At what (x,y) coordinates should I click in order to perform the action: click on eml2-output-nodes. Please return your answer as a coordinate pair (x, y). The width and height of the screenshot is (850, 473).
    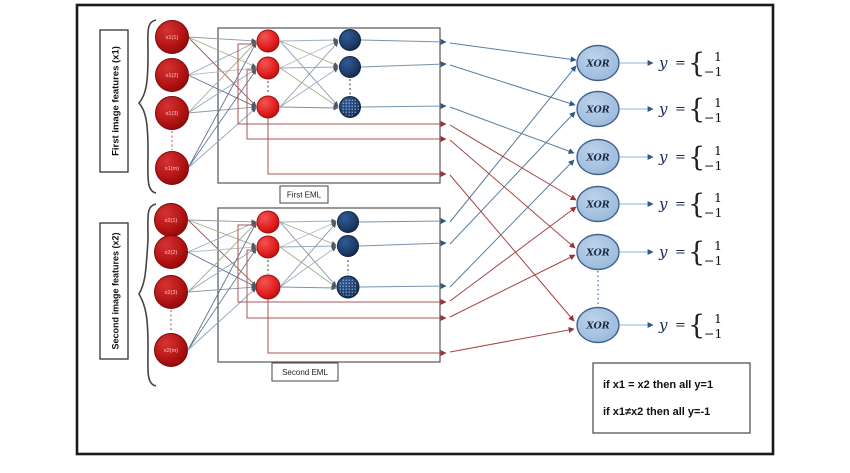
    Looking at the image, I should click on (348, 255).